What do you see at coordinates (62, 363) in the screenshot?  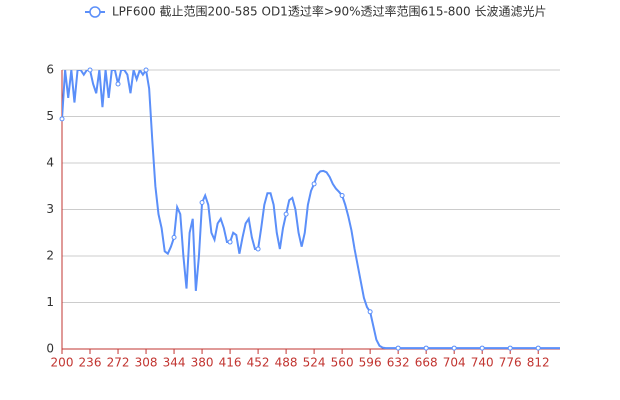 I see `x-tick-label: 200` at bounding box center [62, 363].